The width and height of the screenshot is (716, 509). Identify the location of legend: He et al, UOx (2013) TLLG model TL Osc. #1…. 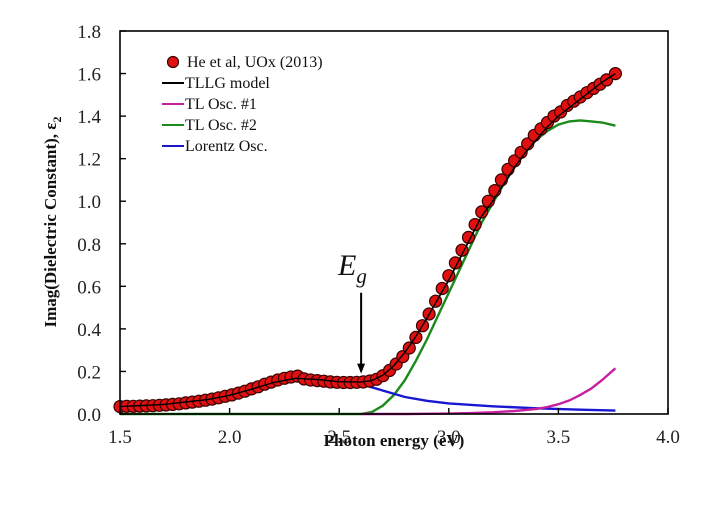
(242, 104).